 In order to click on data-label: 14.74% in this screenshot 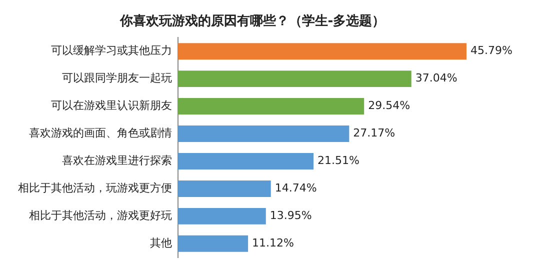, I will do `click(295, 188)`.